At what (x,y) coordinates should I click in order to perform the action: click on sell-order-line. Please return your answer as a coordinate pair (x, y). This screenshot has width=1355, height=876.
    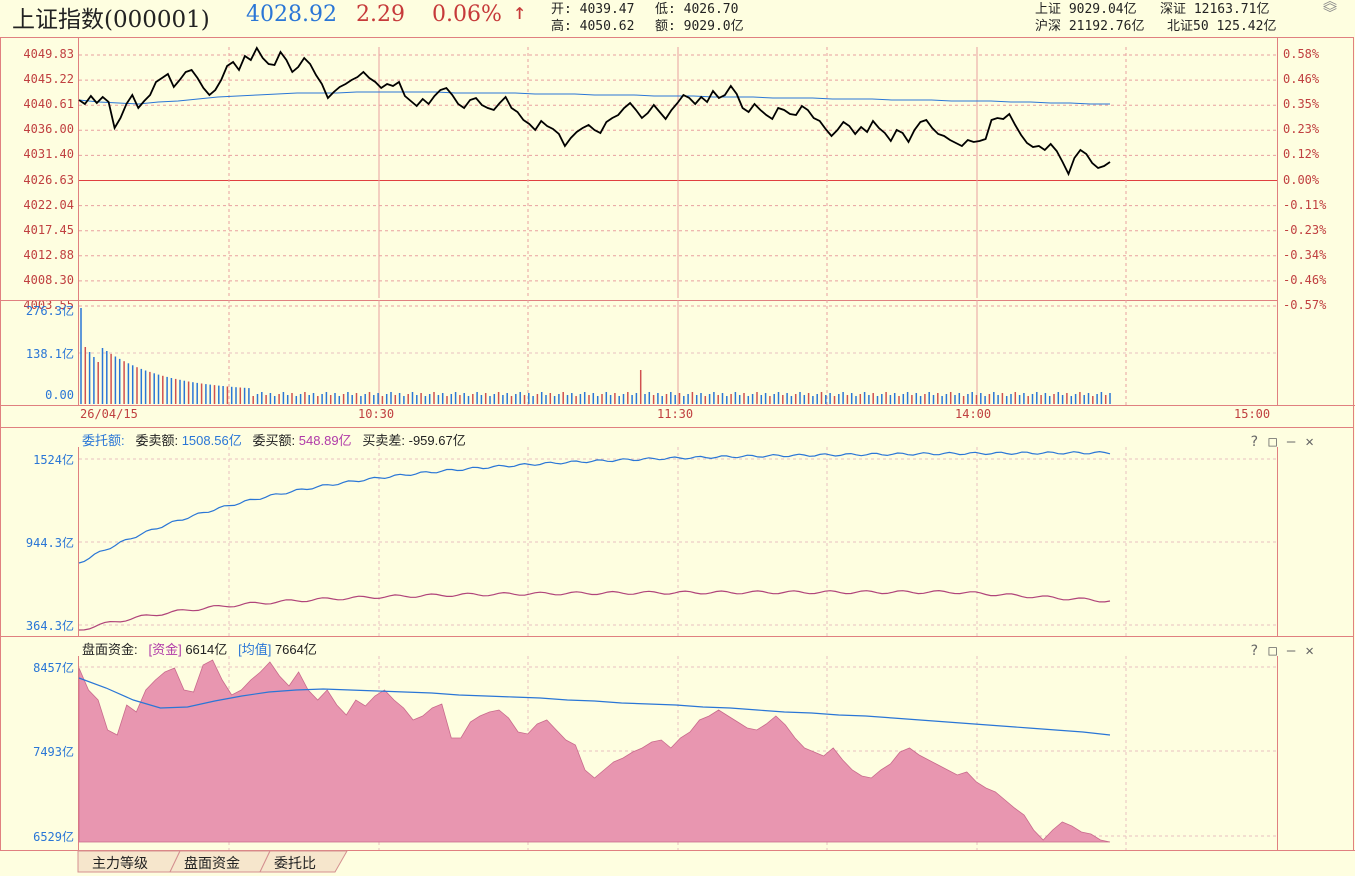
    Looking at the image, I should click on (594, 507).